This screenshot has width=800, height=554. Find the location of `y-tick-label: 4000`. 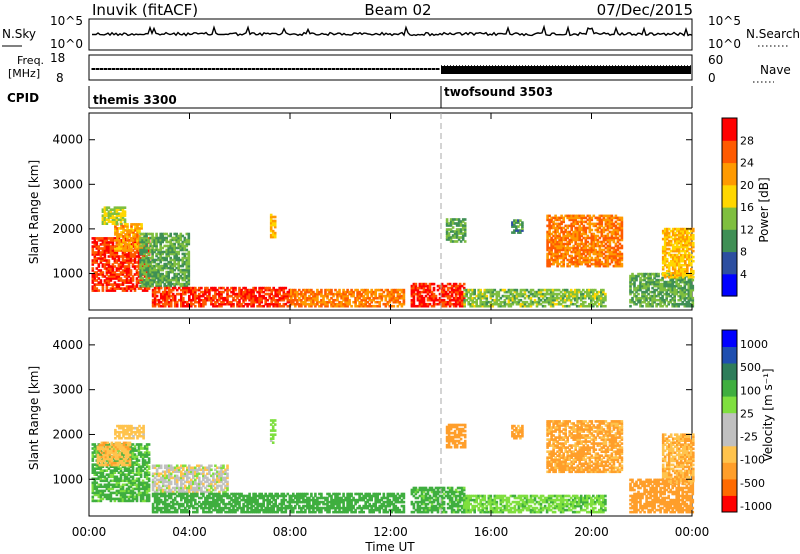

y-tick-label: 4000 is located at coordinates (67, 140).